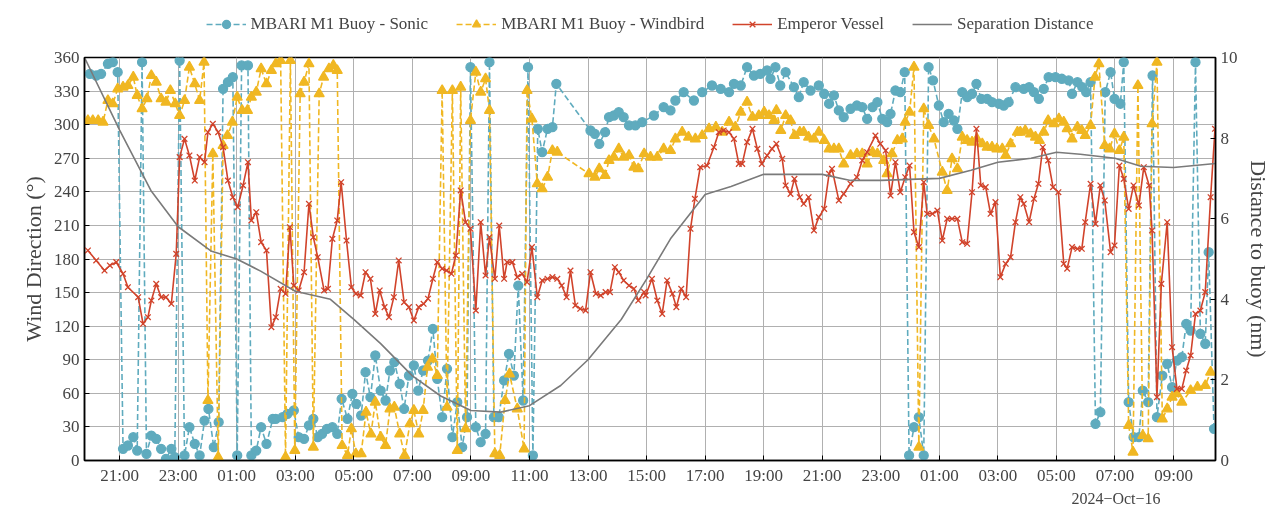  What do you see at coordinates (1025, 23) in the screenshot?
I see `legend-label: Separation Distance` at bounding box center [1025, 23].